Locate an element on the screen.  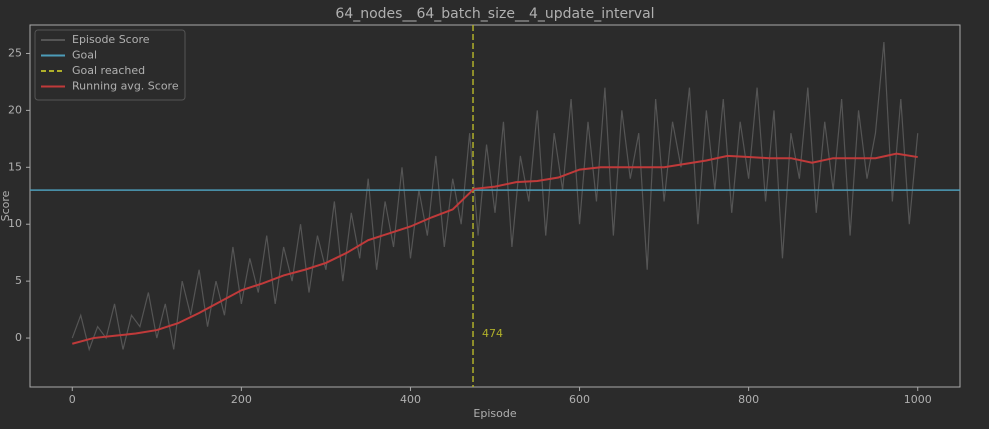
x-tick-label: 600 is located at coordinates (579, 399).